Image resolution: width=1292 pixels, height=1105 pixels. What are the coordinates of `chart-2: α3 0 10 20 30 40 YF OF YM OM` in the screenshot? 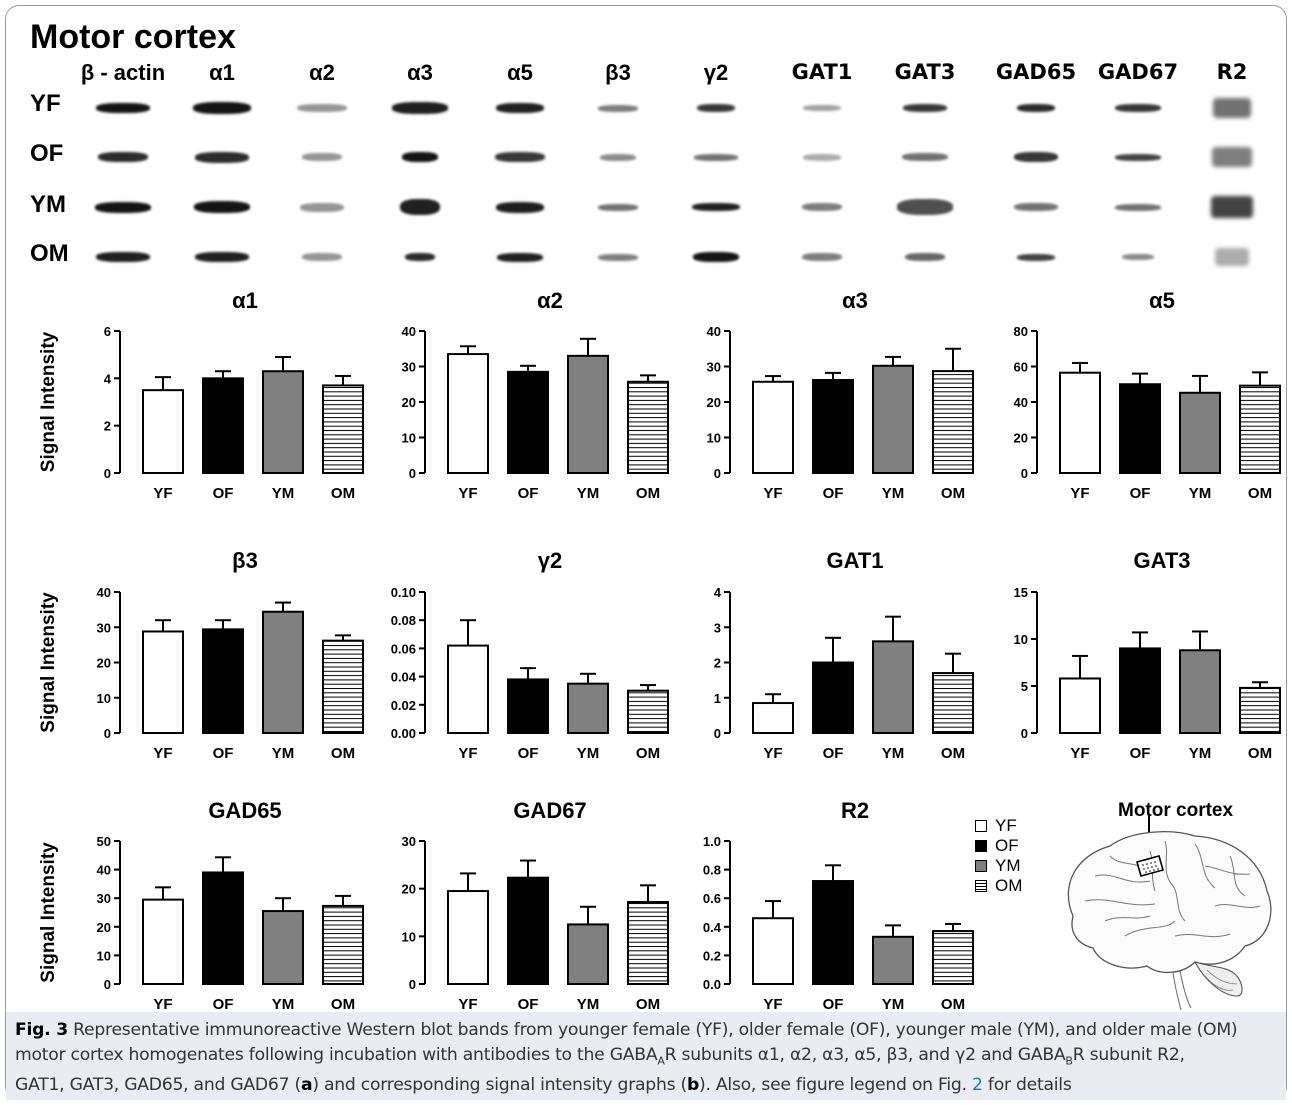 It's located at (840, 395).